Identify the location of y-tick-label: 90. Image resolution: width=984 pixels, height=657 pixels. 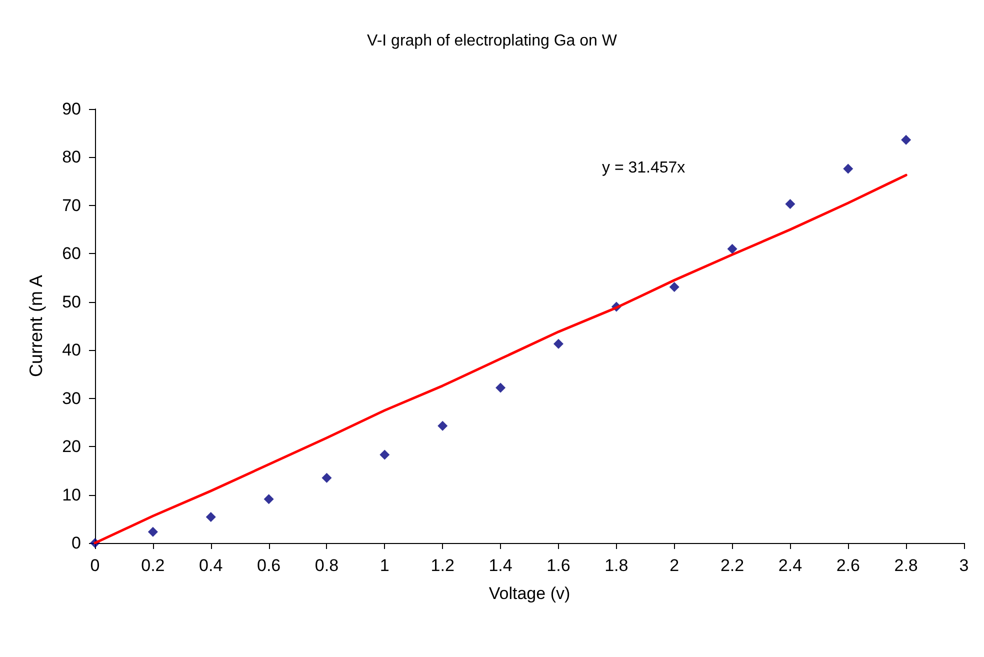
(71, 109).